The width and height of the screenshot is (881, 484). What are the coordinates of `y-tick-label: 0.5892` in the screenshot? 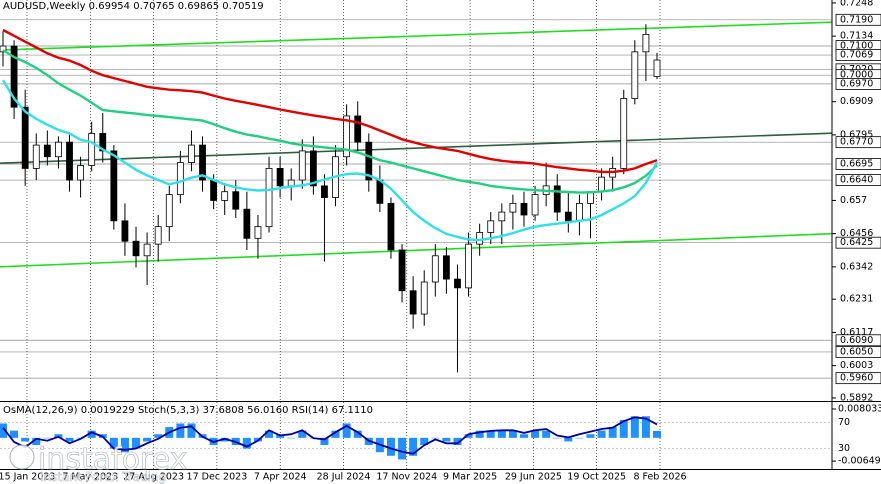 It's located at (856, 397).